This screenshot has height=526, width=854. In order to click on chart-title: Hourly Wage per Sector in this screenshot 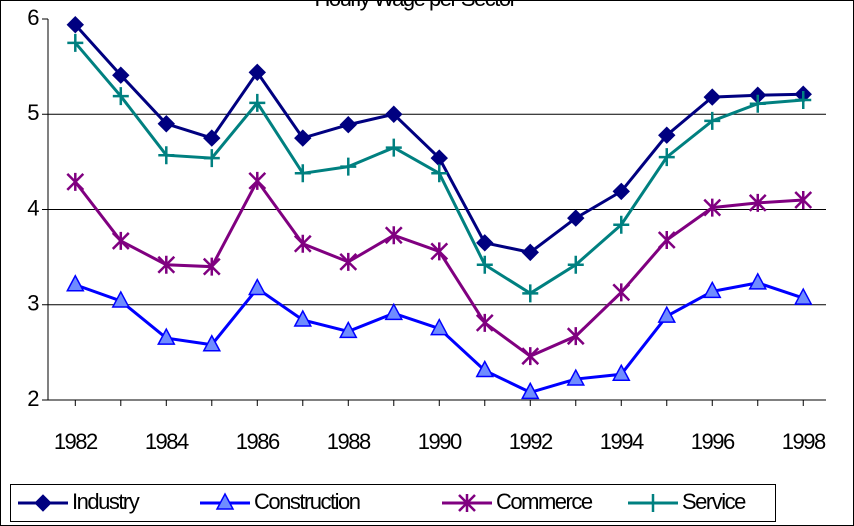, I will do `click(416, 5)`.